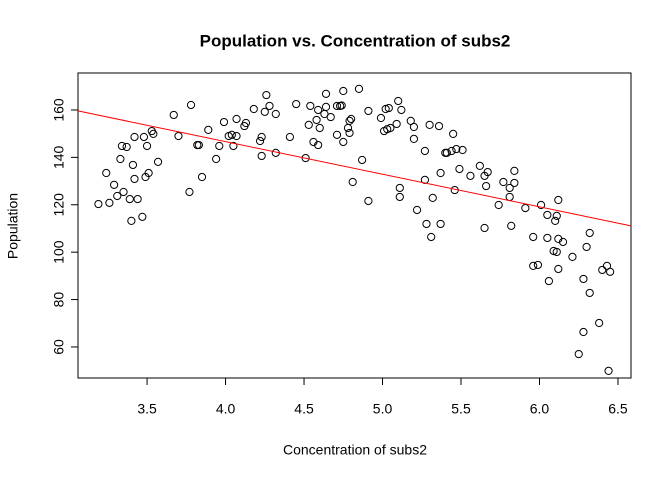  Describe the element at coordinates (147, 409) in the screenshot. I see `x-tick-label: 3.5` at that location.